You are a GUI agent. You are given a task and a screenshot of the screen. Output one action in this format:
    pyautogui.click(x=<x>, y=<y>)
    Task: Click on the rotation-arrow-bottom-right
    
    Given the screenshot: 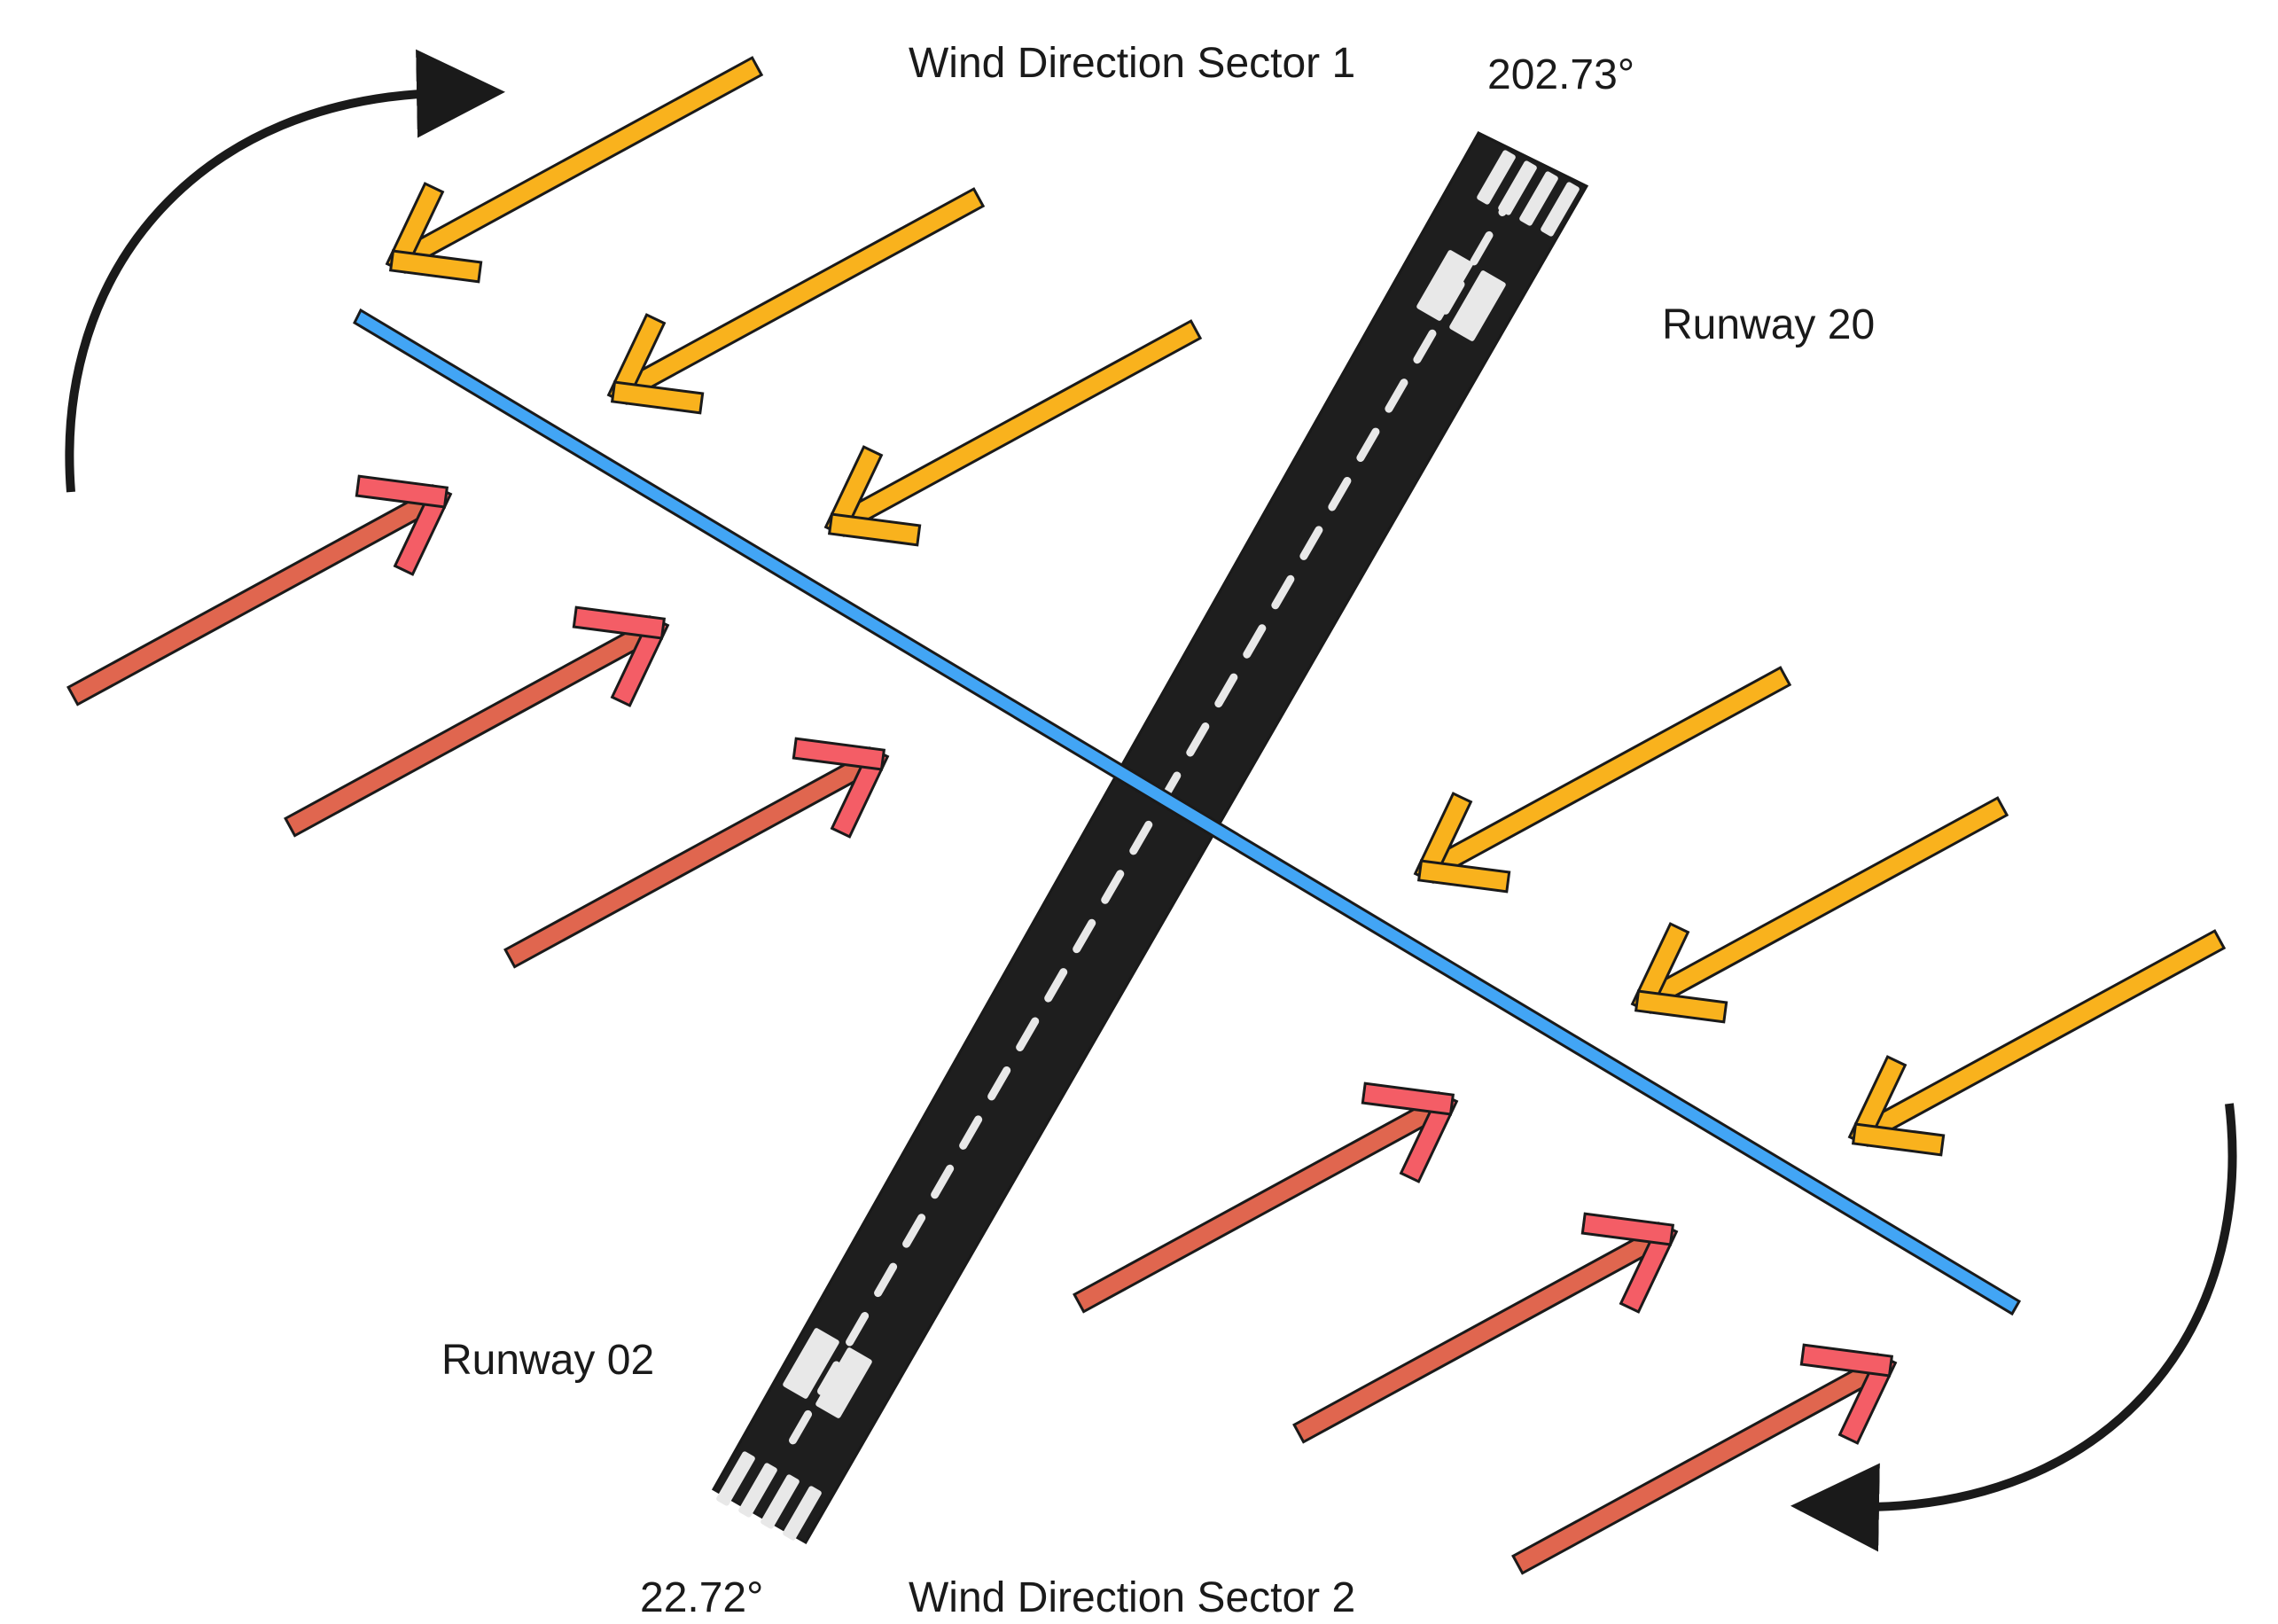 What is the action you would take?
    pyautogui.click(x=2013, y=1327)
    